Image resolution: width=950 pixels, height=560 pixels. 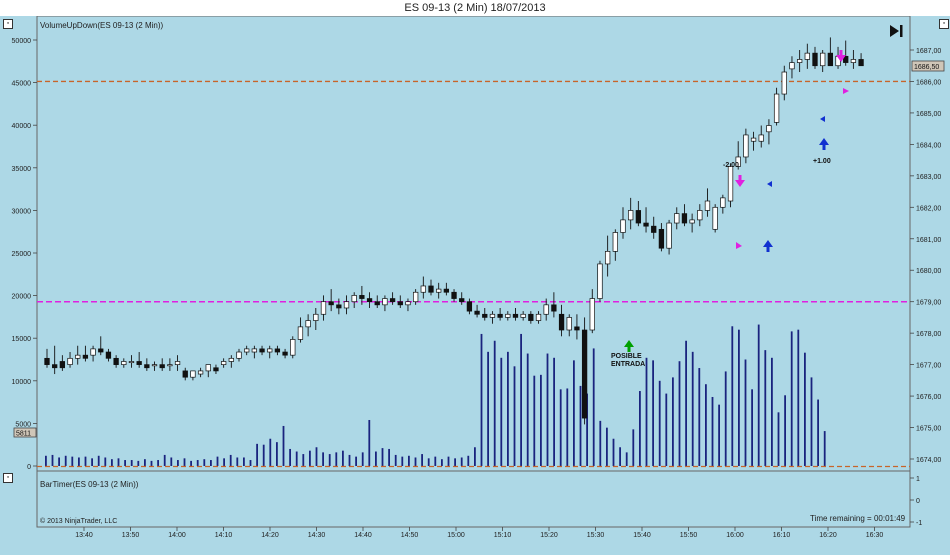 I want to click on time-axis-label: 15:00, so click(x=456, y=535).